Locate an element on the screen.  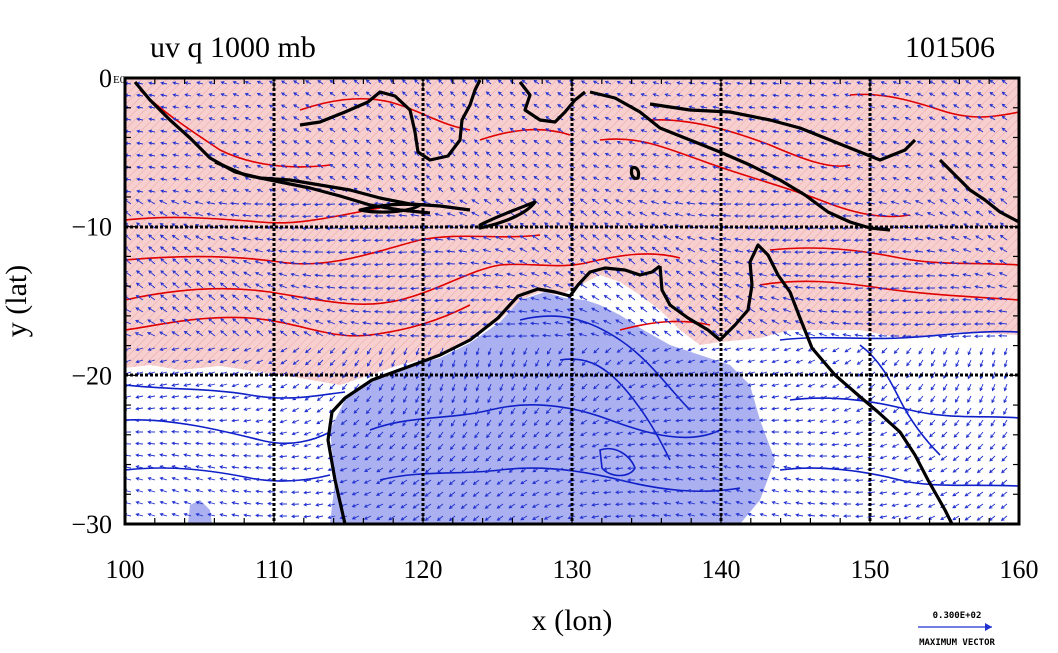
legend-vector-value: 0.300E+02 is located at coordinates (957, 616).